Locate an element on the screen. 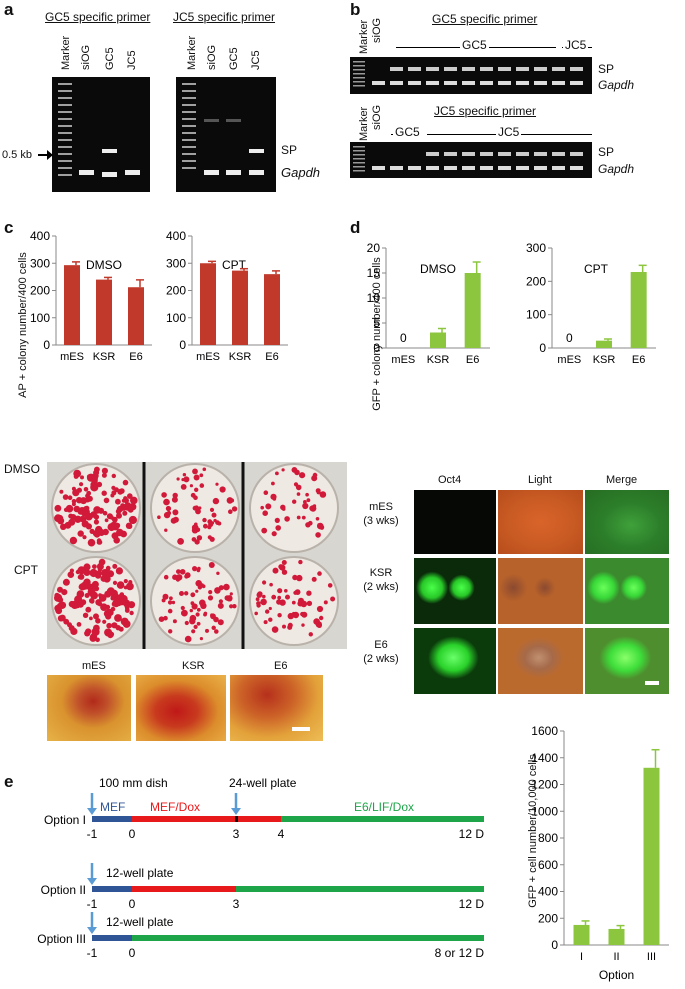 Image resolution: width=685 pixels, height=989 pixels. colony-image-ksr is located at coordinates (181, 708).